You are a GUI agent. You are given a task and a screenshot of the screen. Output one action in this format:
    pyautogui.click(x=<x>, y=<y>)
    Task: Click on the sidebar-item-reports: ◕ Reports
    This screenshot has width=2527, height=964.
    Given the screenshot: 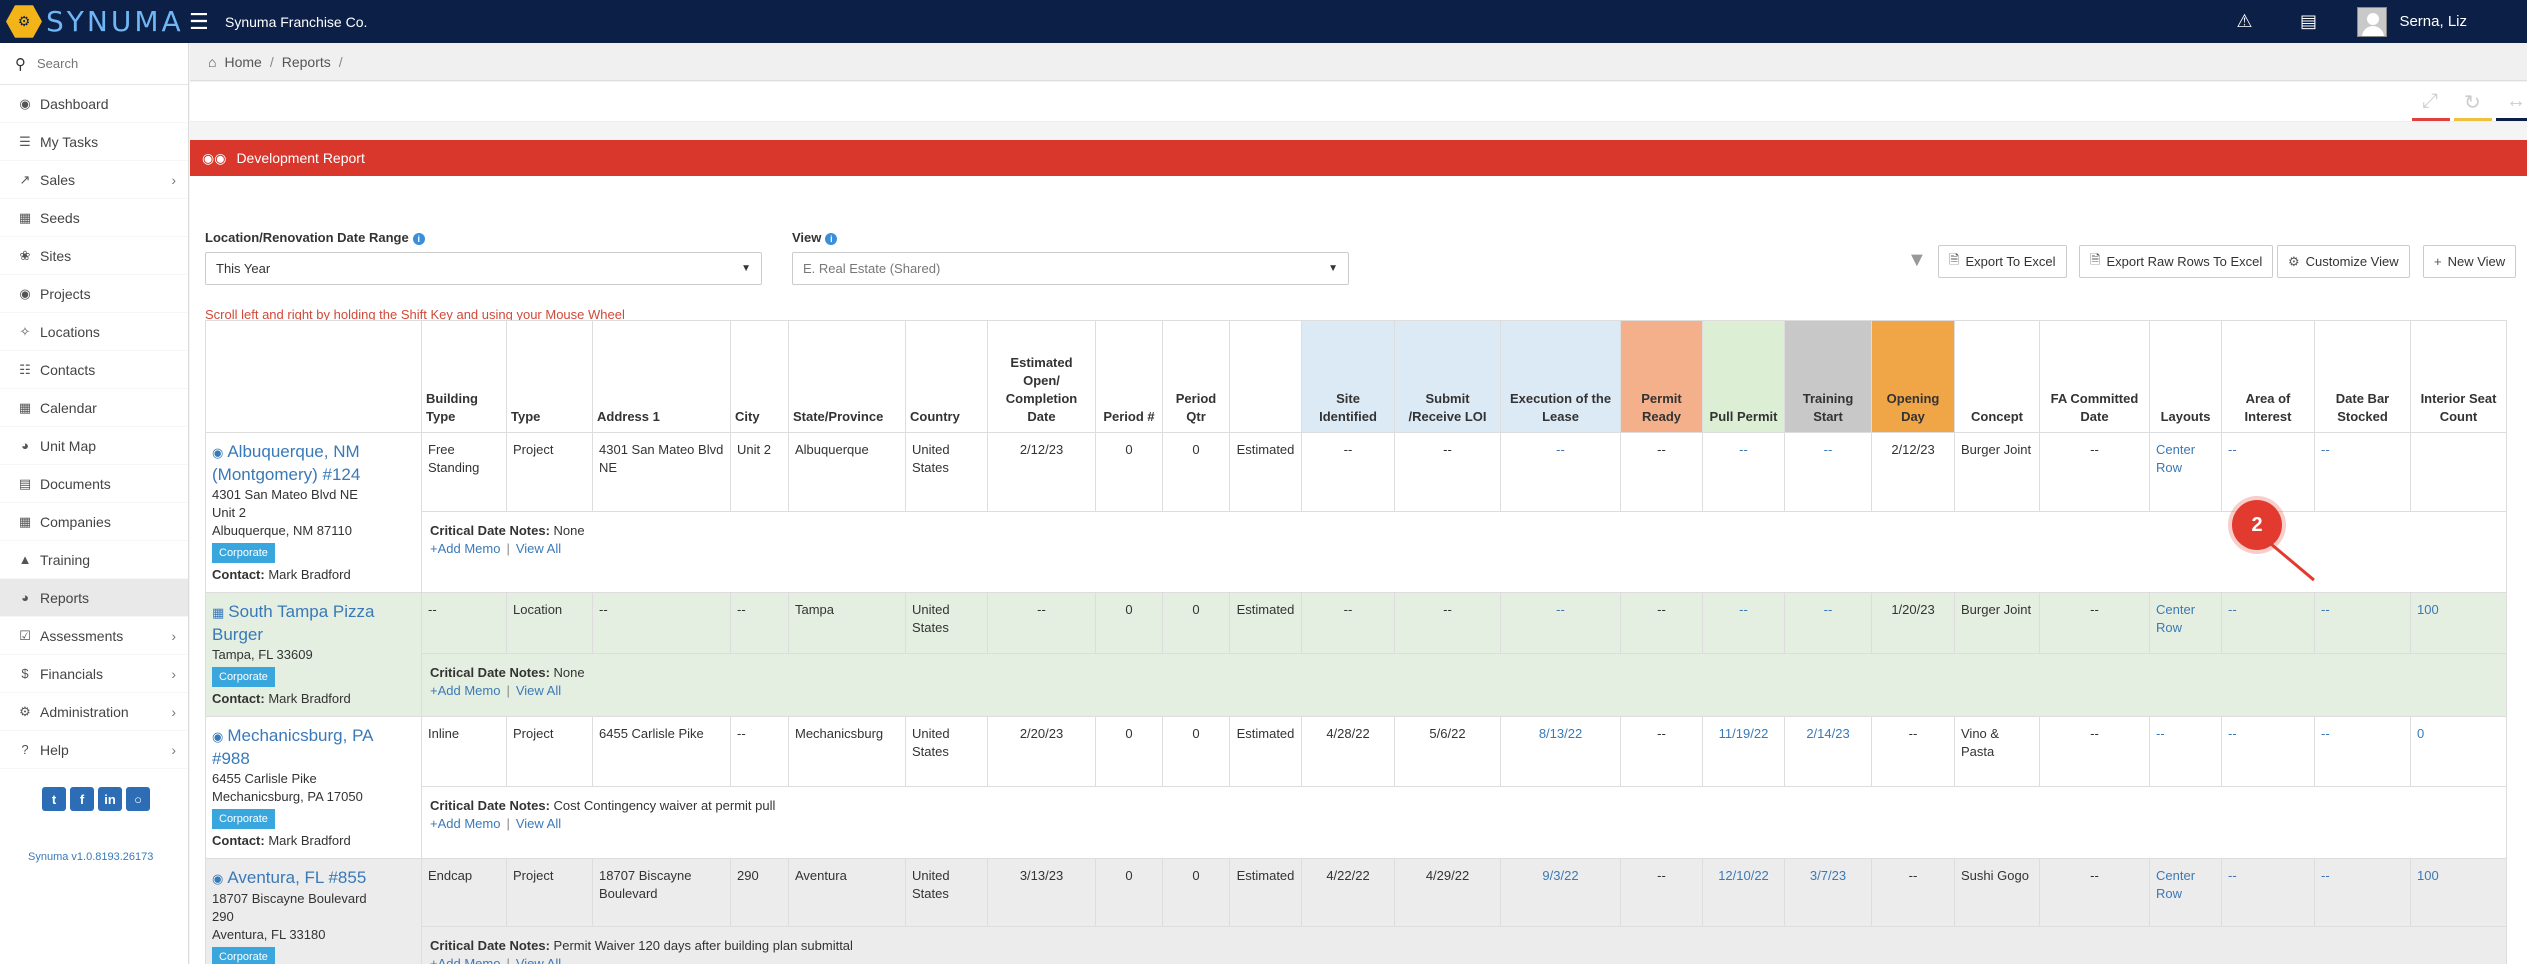 What is the action you would take?
    pyautogui.click(x=94, y=598)
    